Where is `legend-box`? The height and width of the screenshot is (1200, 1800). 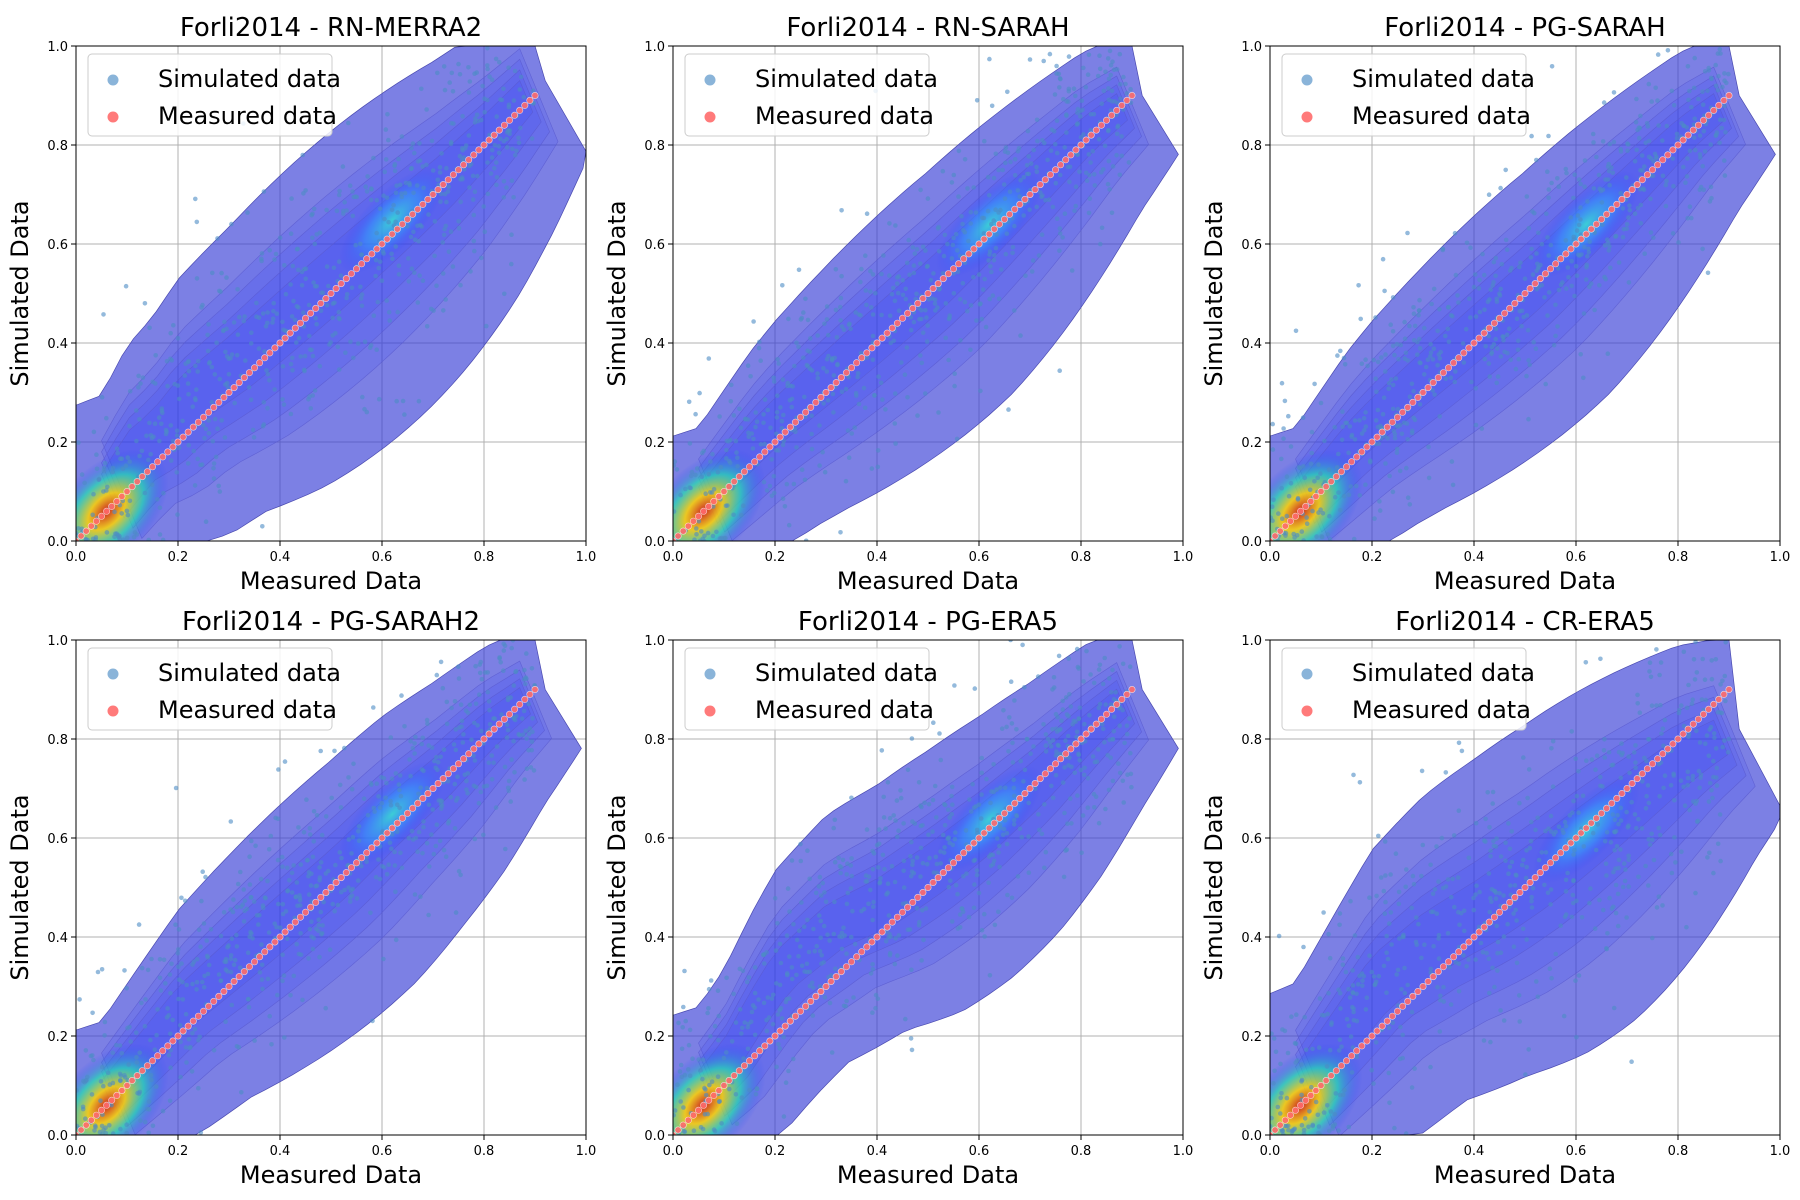 legend-box is located at coordinates (1404, 95).